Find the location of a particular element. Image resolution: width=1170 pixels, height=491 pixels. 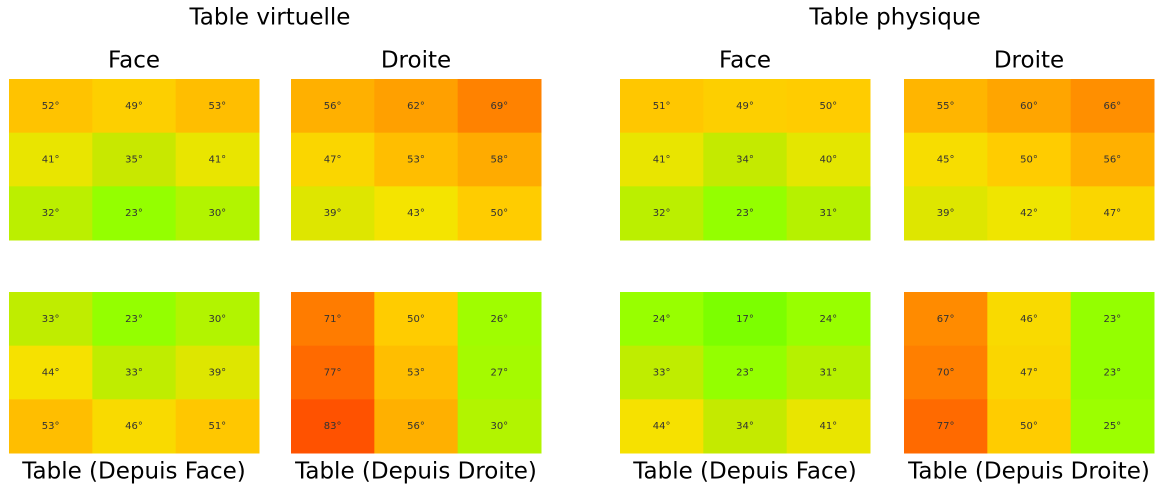

cell-label: 24° is located at coordinates (662, 319).